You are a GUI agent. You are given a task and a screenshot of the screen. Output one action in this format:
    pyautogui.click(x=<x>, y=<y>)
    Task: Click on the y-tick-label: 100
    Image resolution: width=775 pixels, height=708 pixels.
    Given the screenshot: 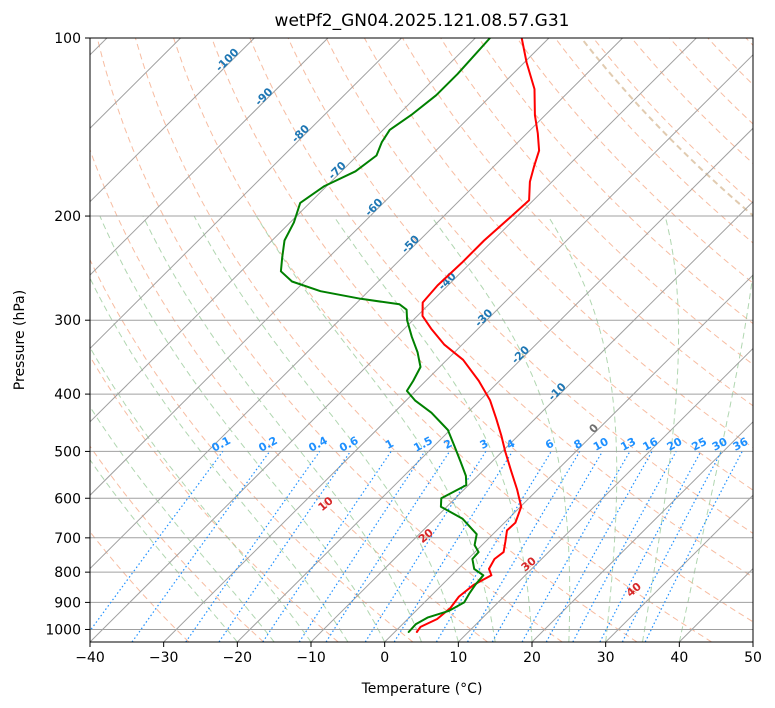 What is the action you would take?
    pyautogui.click(x=67, y=39)
    